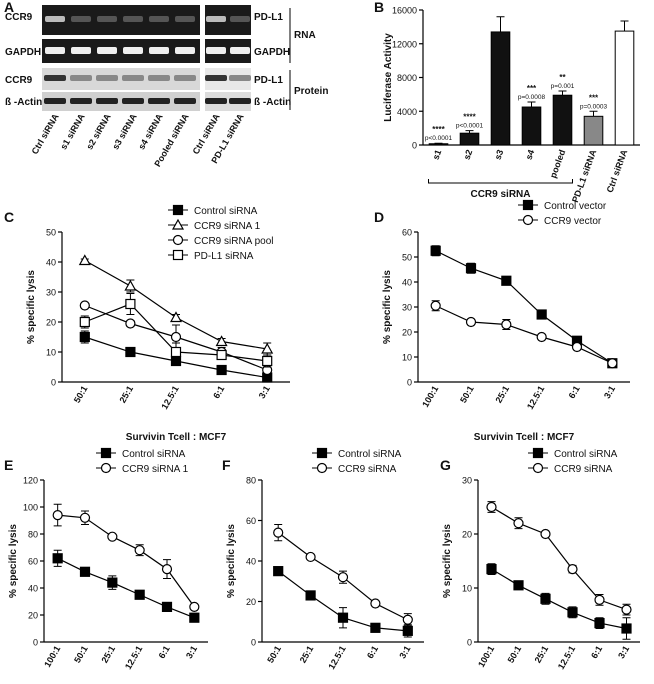 The height and width of the screenshot is (684, 654). Describe the element at coordinates (407, 78) in the screenshot. I see `y-tick-label: 8000` at that location.